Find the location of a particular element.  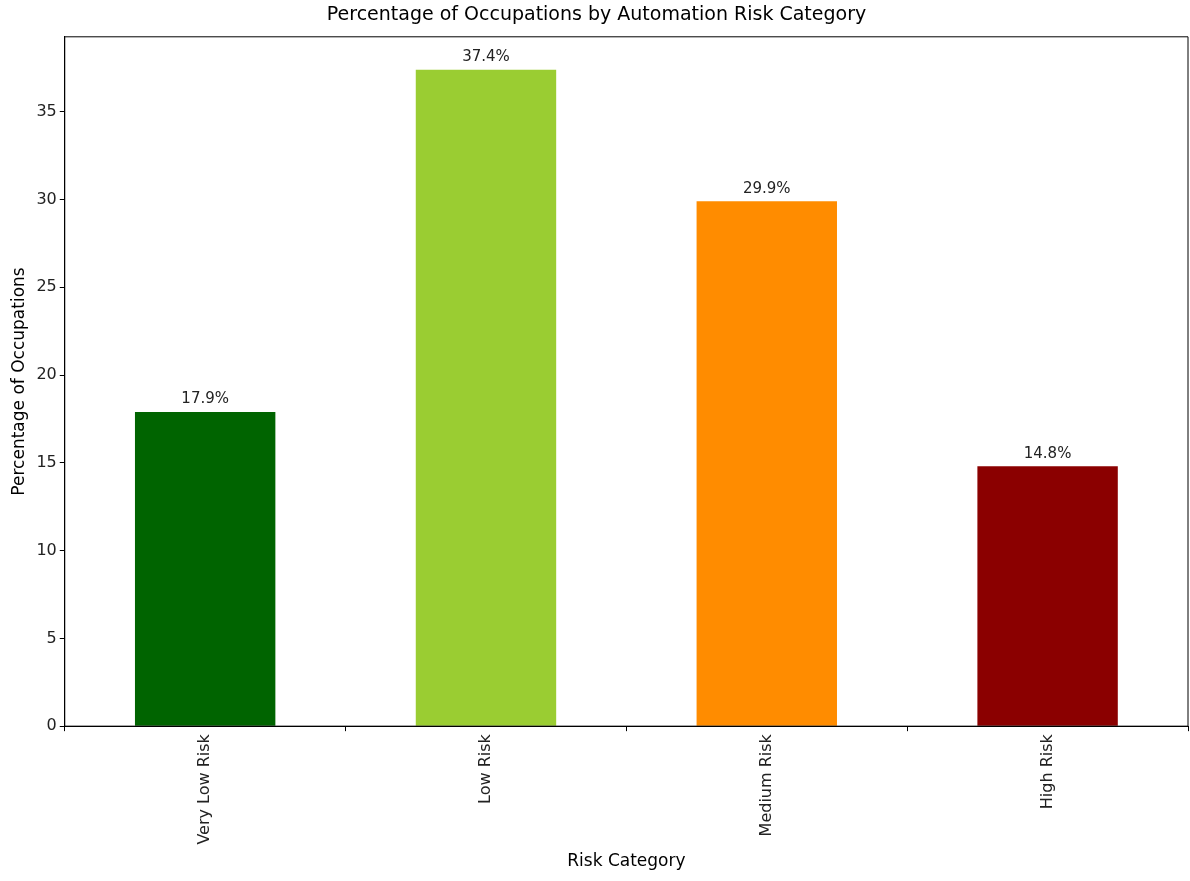

y-axis-title: Percentage of Occupations is located at coordinates (17, 381).